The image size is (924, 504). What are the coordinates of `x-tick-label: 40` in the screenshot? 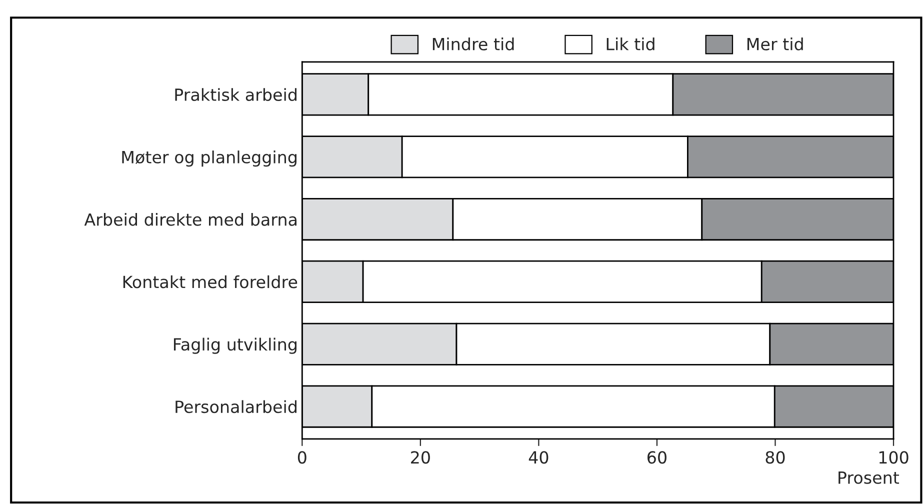 It's located at (538, 457).